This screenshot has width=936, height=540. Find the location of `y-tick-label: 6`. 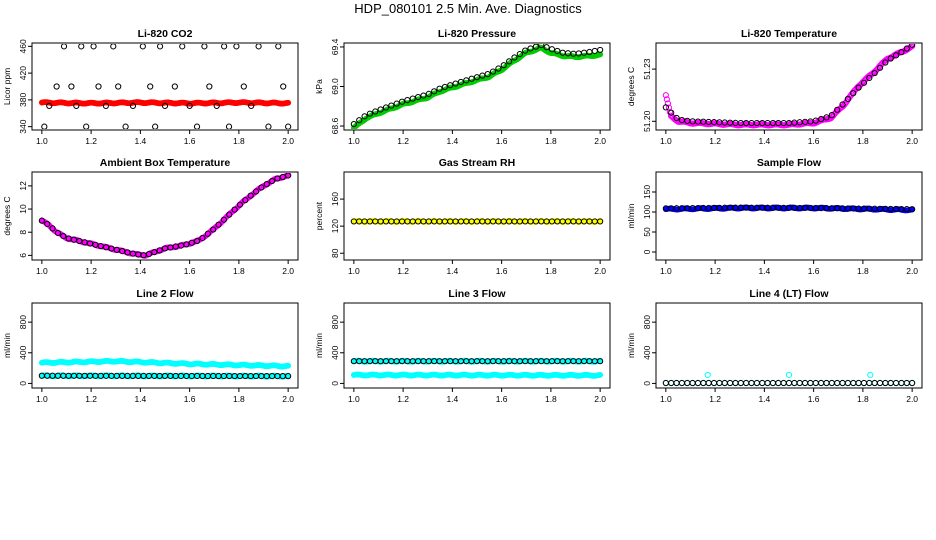

y-tick-label: 6 is located at coordinates (23, 255).